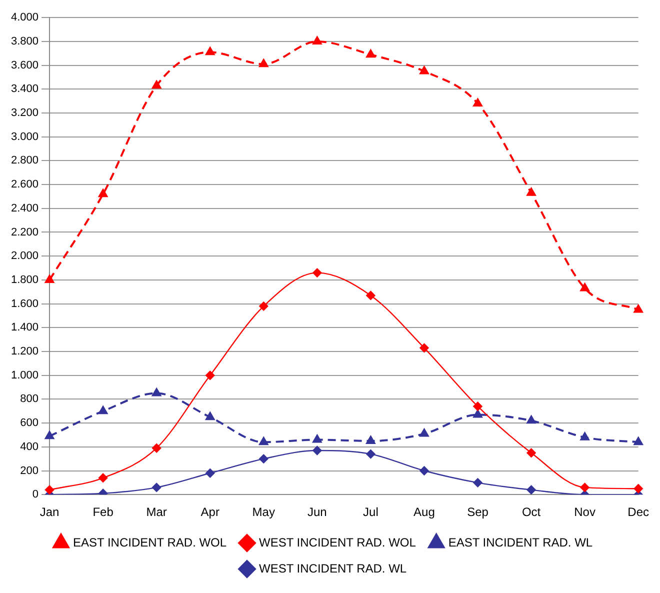 This screenshot has width=660, height=593. What do you see at coordinates (29, 446) in the screenshot?
I see `y-tick-label: 400` at bounding box center [29, 446].